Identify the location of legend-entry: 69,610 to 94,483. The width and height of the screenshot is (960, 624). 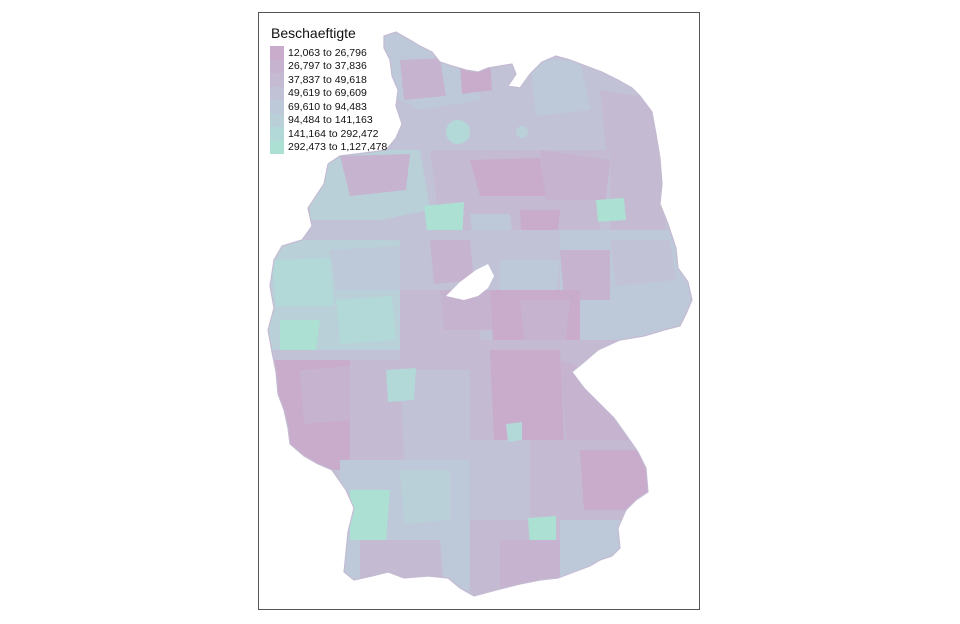
(328, 107).